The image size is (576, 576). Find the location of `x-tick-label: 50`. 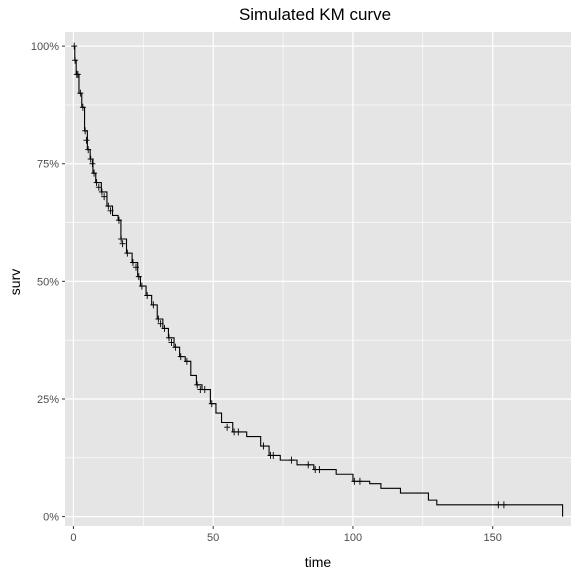

x-tick-label: 50 is located at coordinates (213, 538).